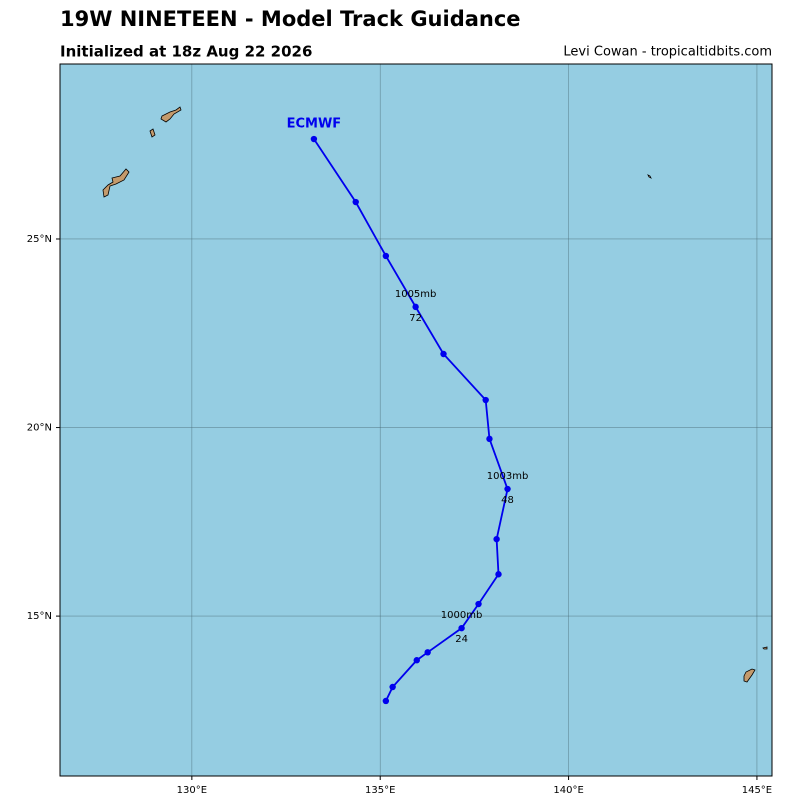  Describe the element at coordinates (186, 52) in the screenshot. I see `chart-subtitle: Initialized at 18z Aug 22 2026` at that location.